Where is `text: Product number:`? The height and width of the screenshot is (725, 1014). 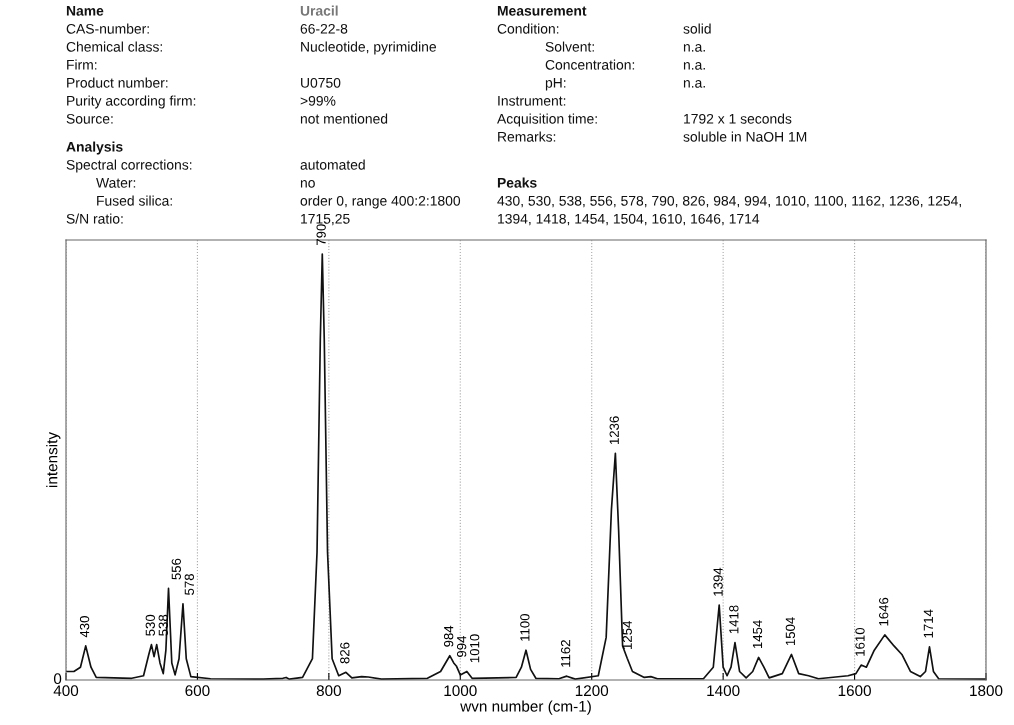
text: Product number: is located at coordinates (117, 82).